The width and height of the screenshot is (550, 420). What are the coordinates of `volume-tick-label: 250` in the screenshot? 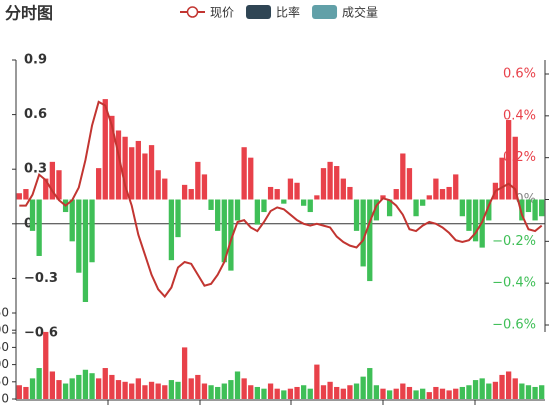 It's located at (4, 313).